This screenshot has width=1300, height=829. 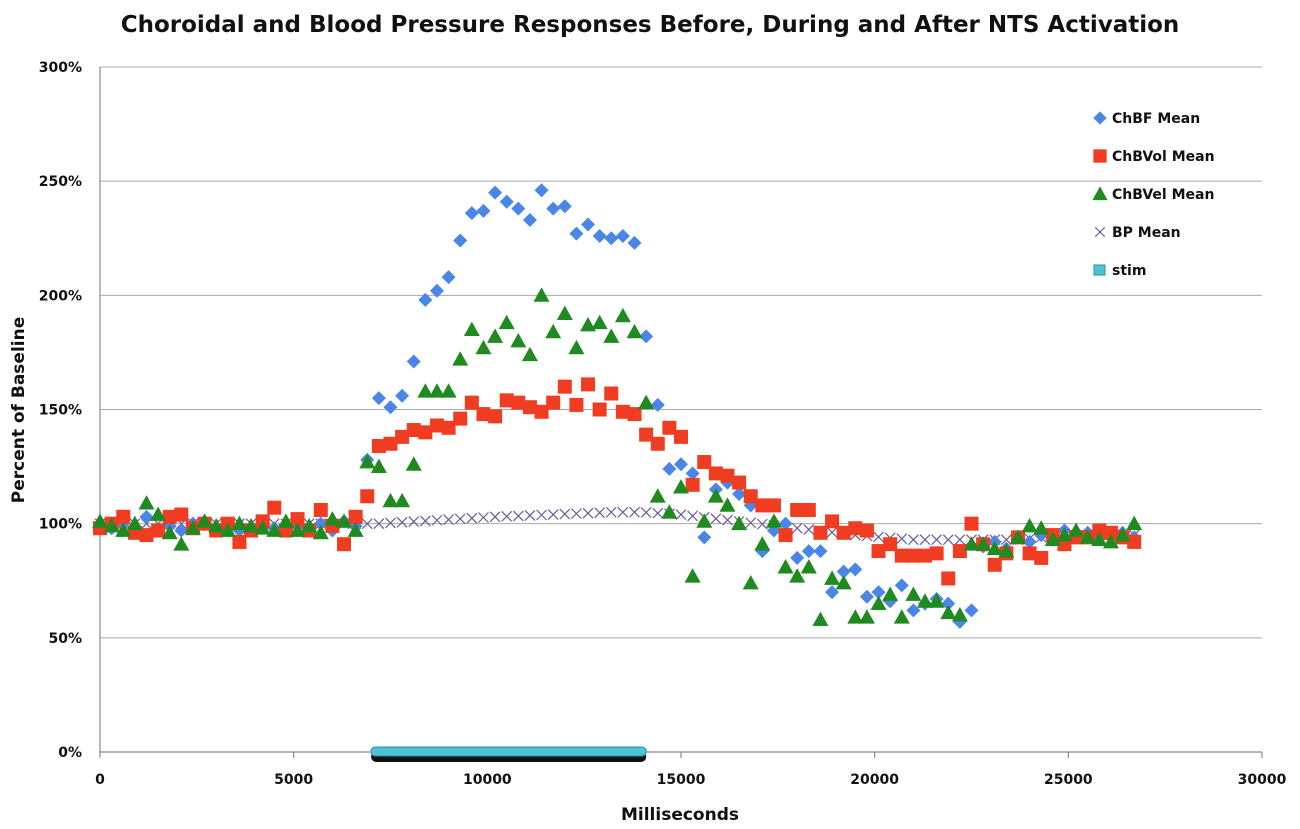 What do you see at coordinates (60, 525) in the screenshot?
I see `y-tick-label: 100%` at bounding box center [60, 525].